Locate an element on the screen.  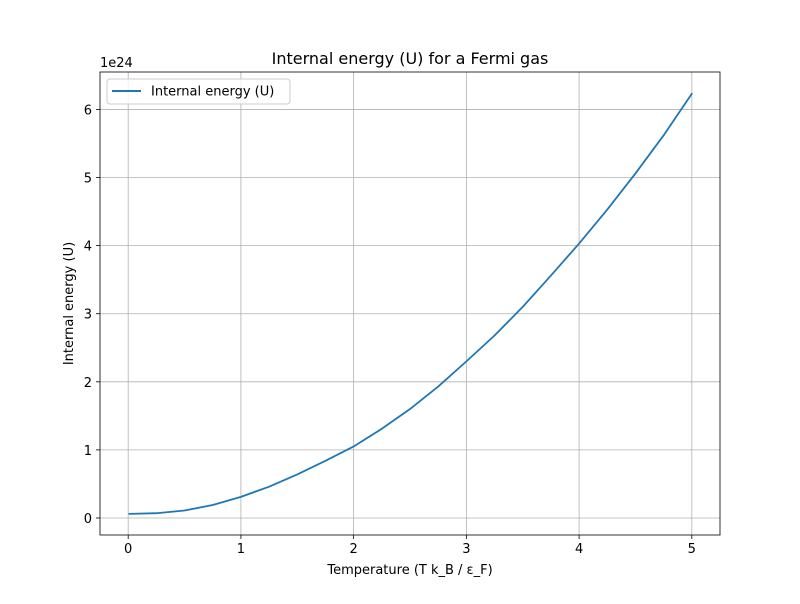
y-tick-label: 6 is located at coordinates (88, 110).